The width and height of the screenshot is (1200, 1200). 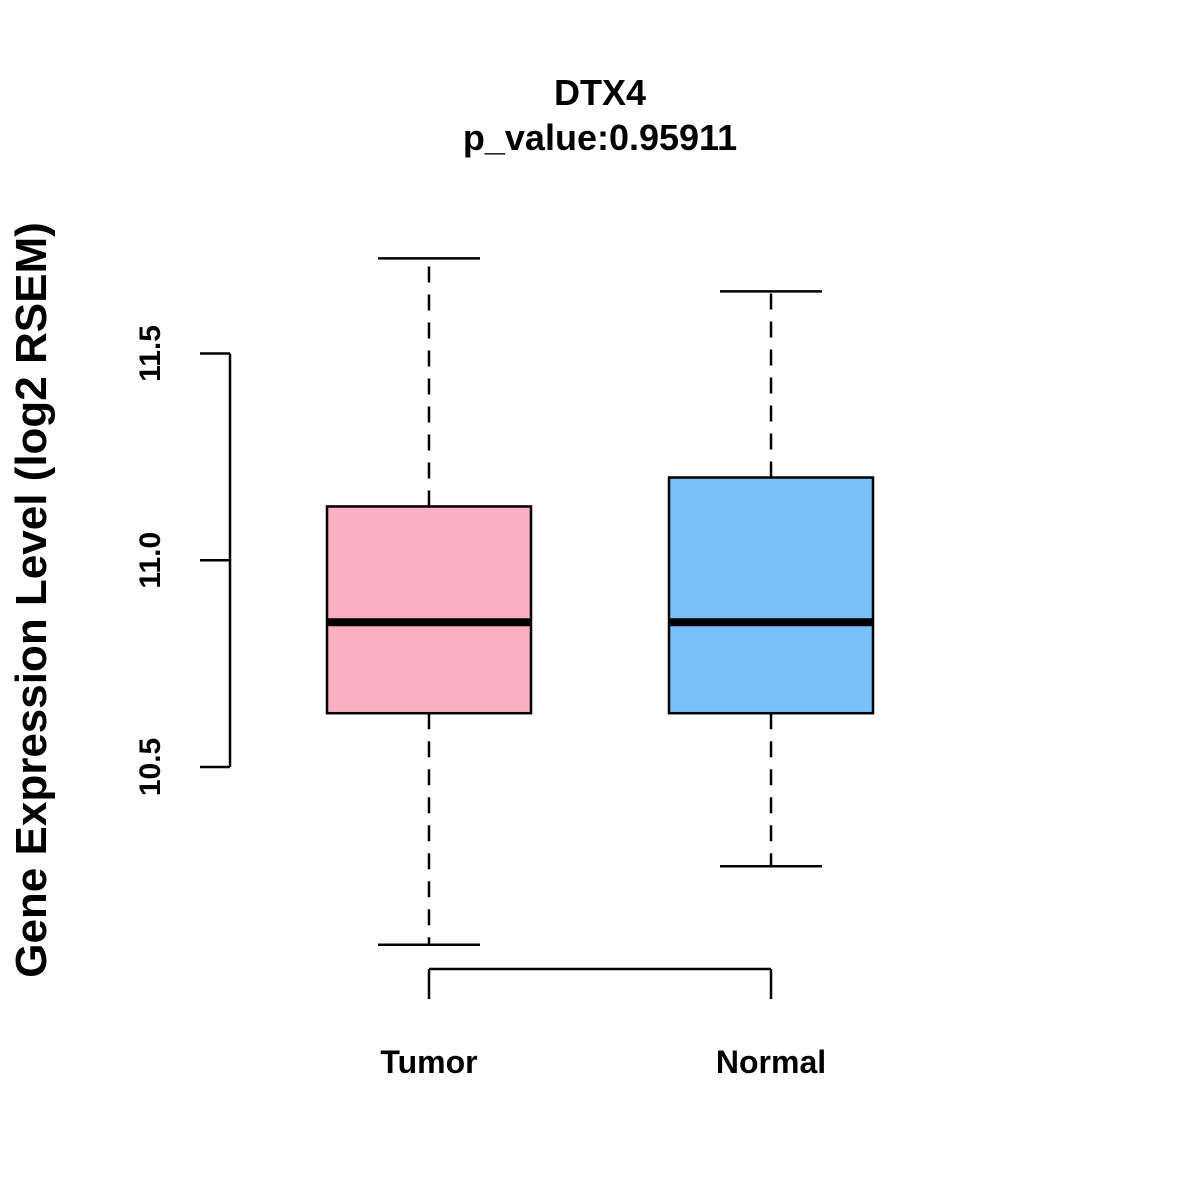 I want to click on x-tick-label: Normal, so click(x=771, y=1062).